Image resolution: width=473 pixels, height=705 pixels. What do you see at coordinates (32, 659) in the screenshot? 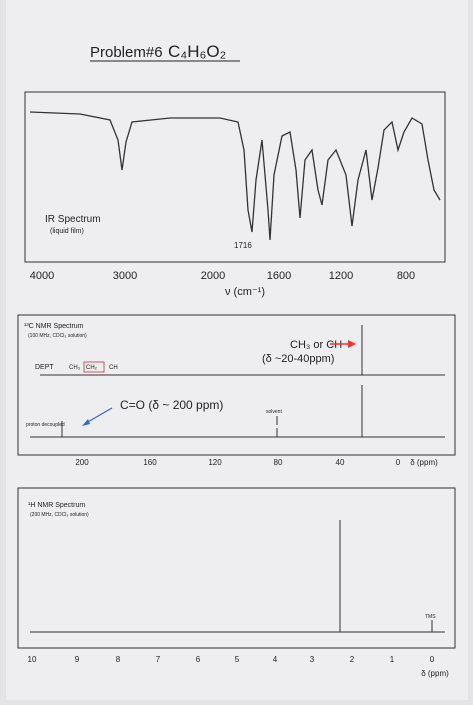
I see `h1-tick: 10` at bounding box center [32, 659].